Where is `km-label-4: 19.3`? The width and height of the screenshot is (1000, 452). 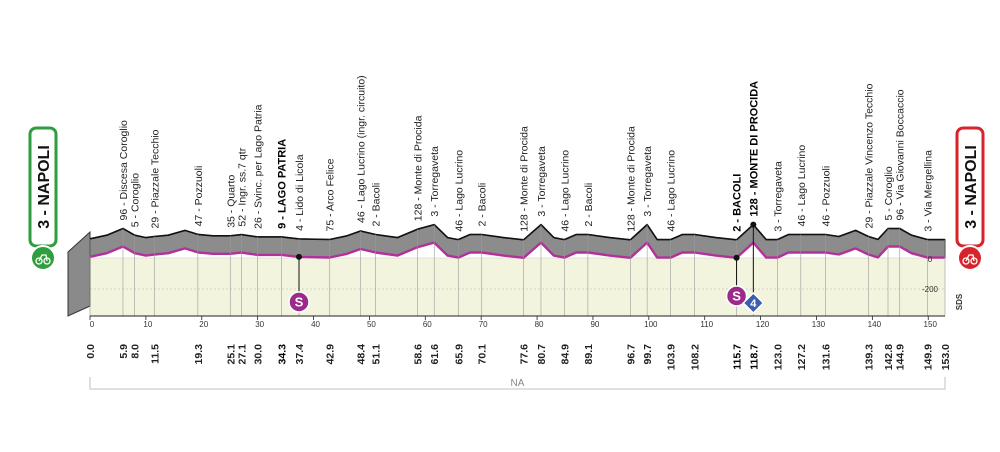 km-label-4: 19.3 is located at coordinates (199, 354).